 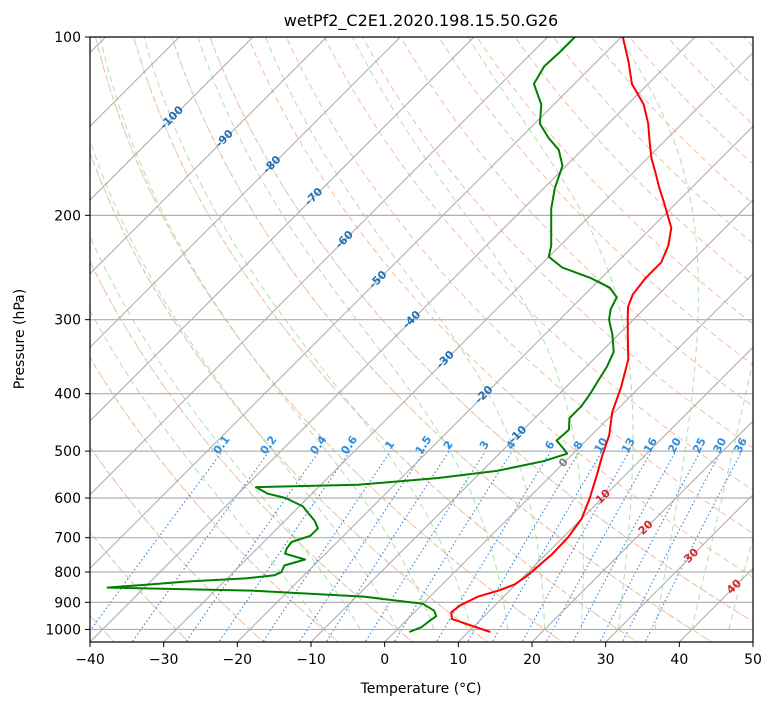 What do you see at coordinates (67, 452) in the screenshot?
I see `y-tick-label: 500` at bounding box center [67, 452].